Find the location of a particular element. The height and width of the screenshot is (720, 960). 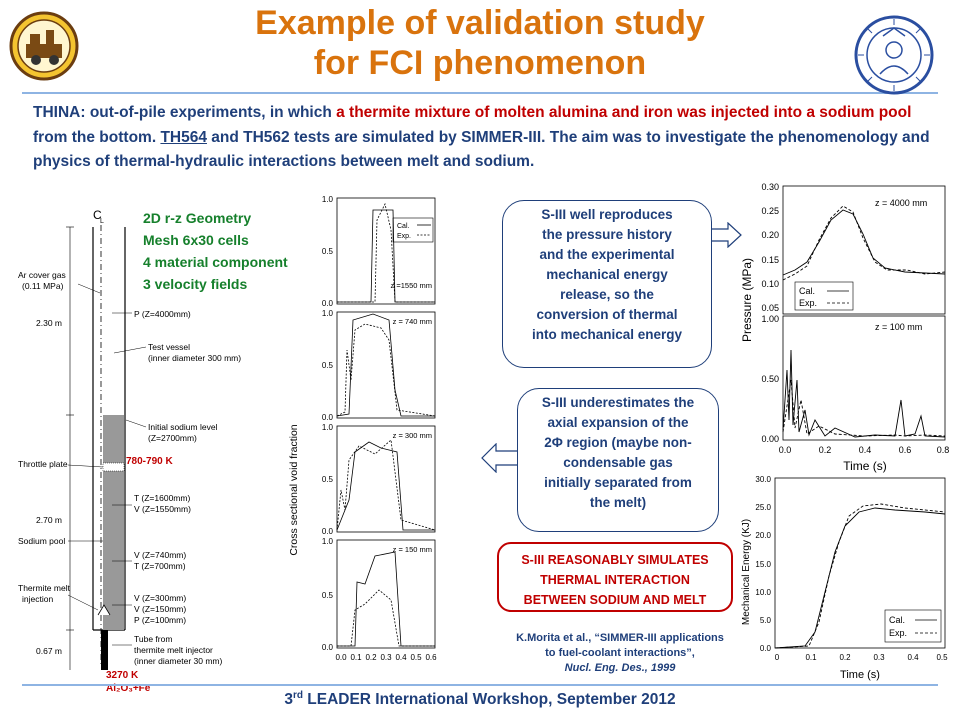

test-th564: TH564 is located at coordinates (183, 137).